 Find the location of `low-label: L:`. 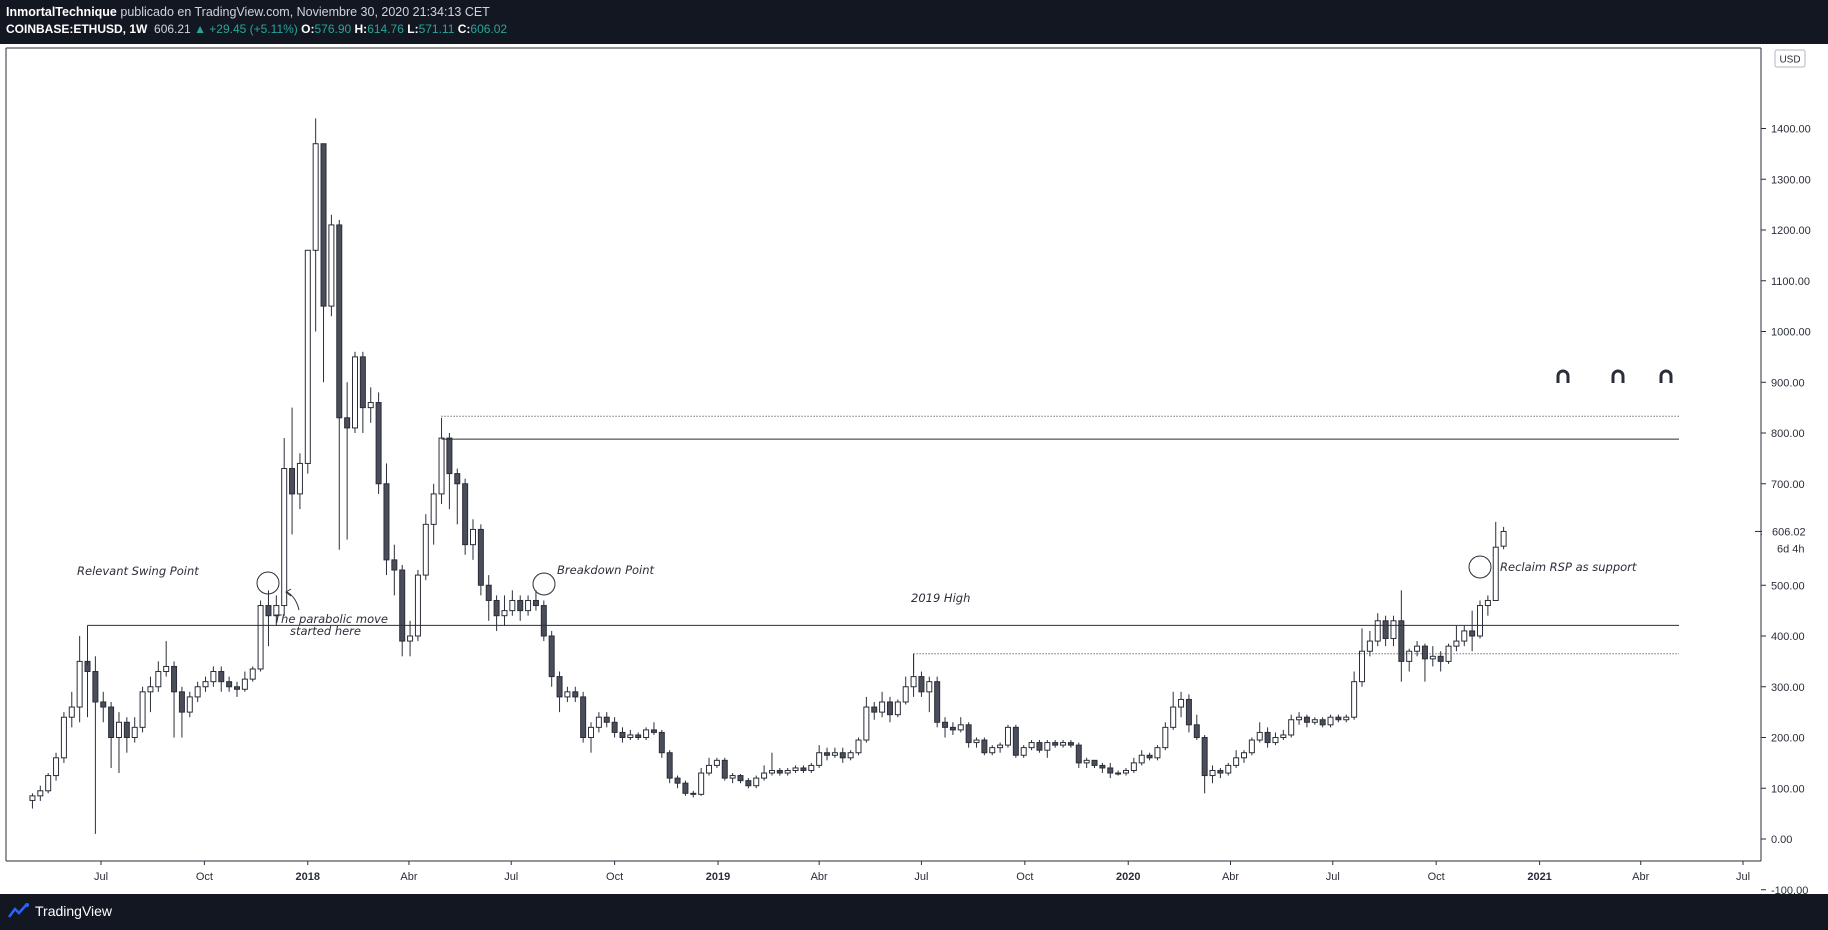

low-label: L: is located at coordinates (413, 29).